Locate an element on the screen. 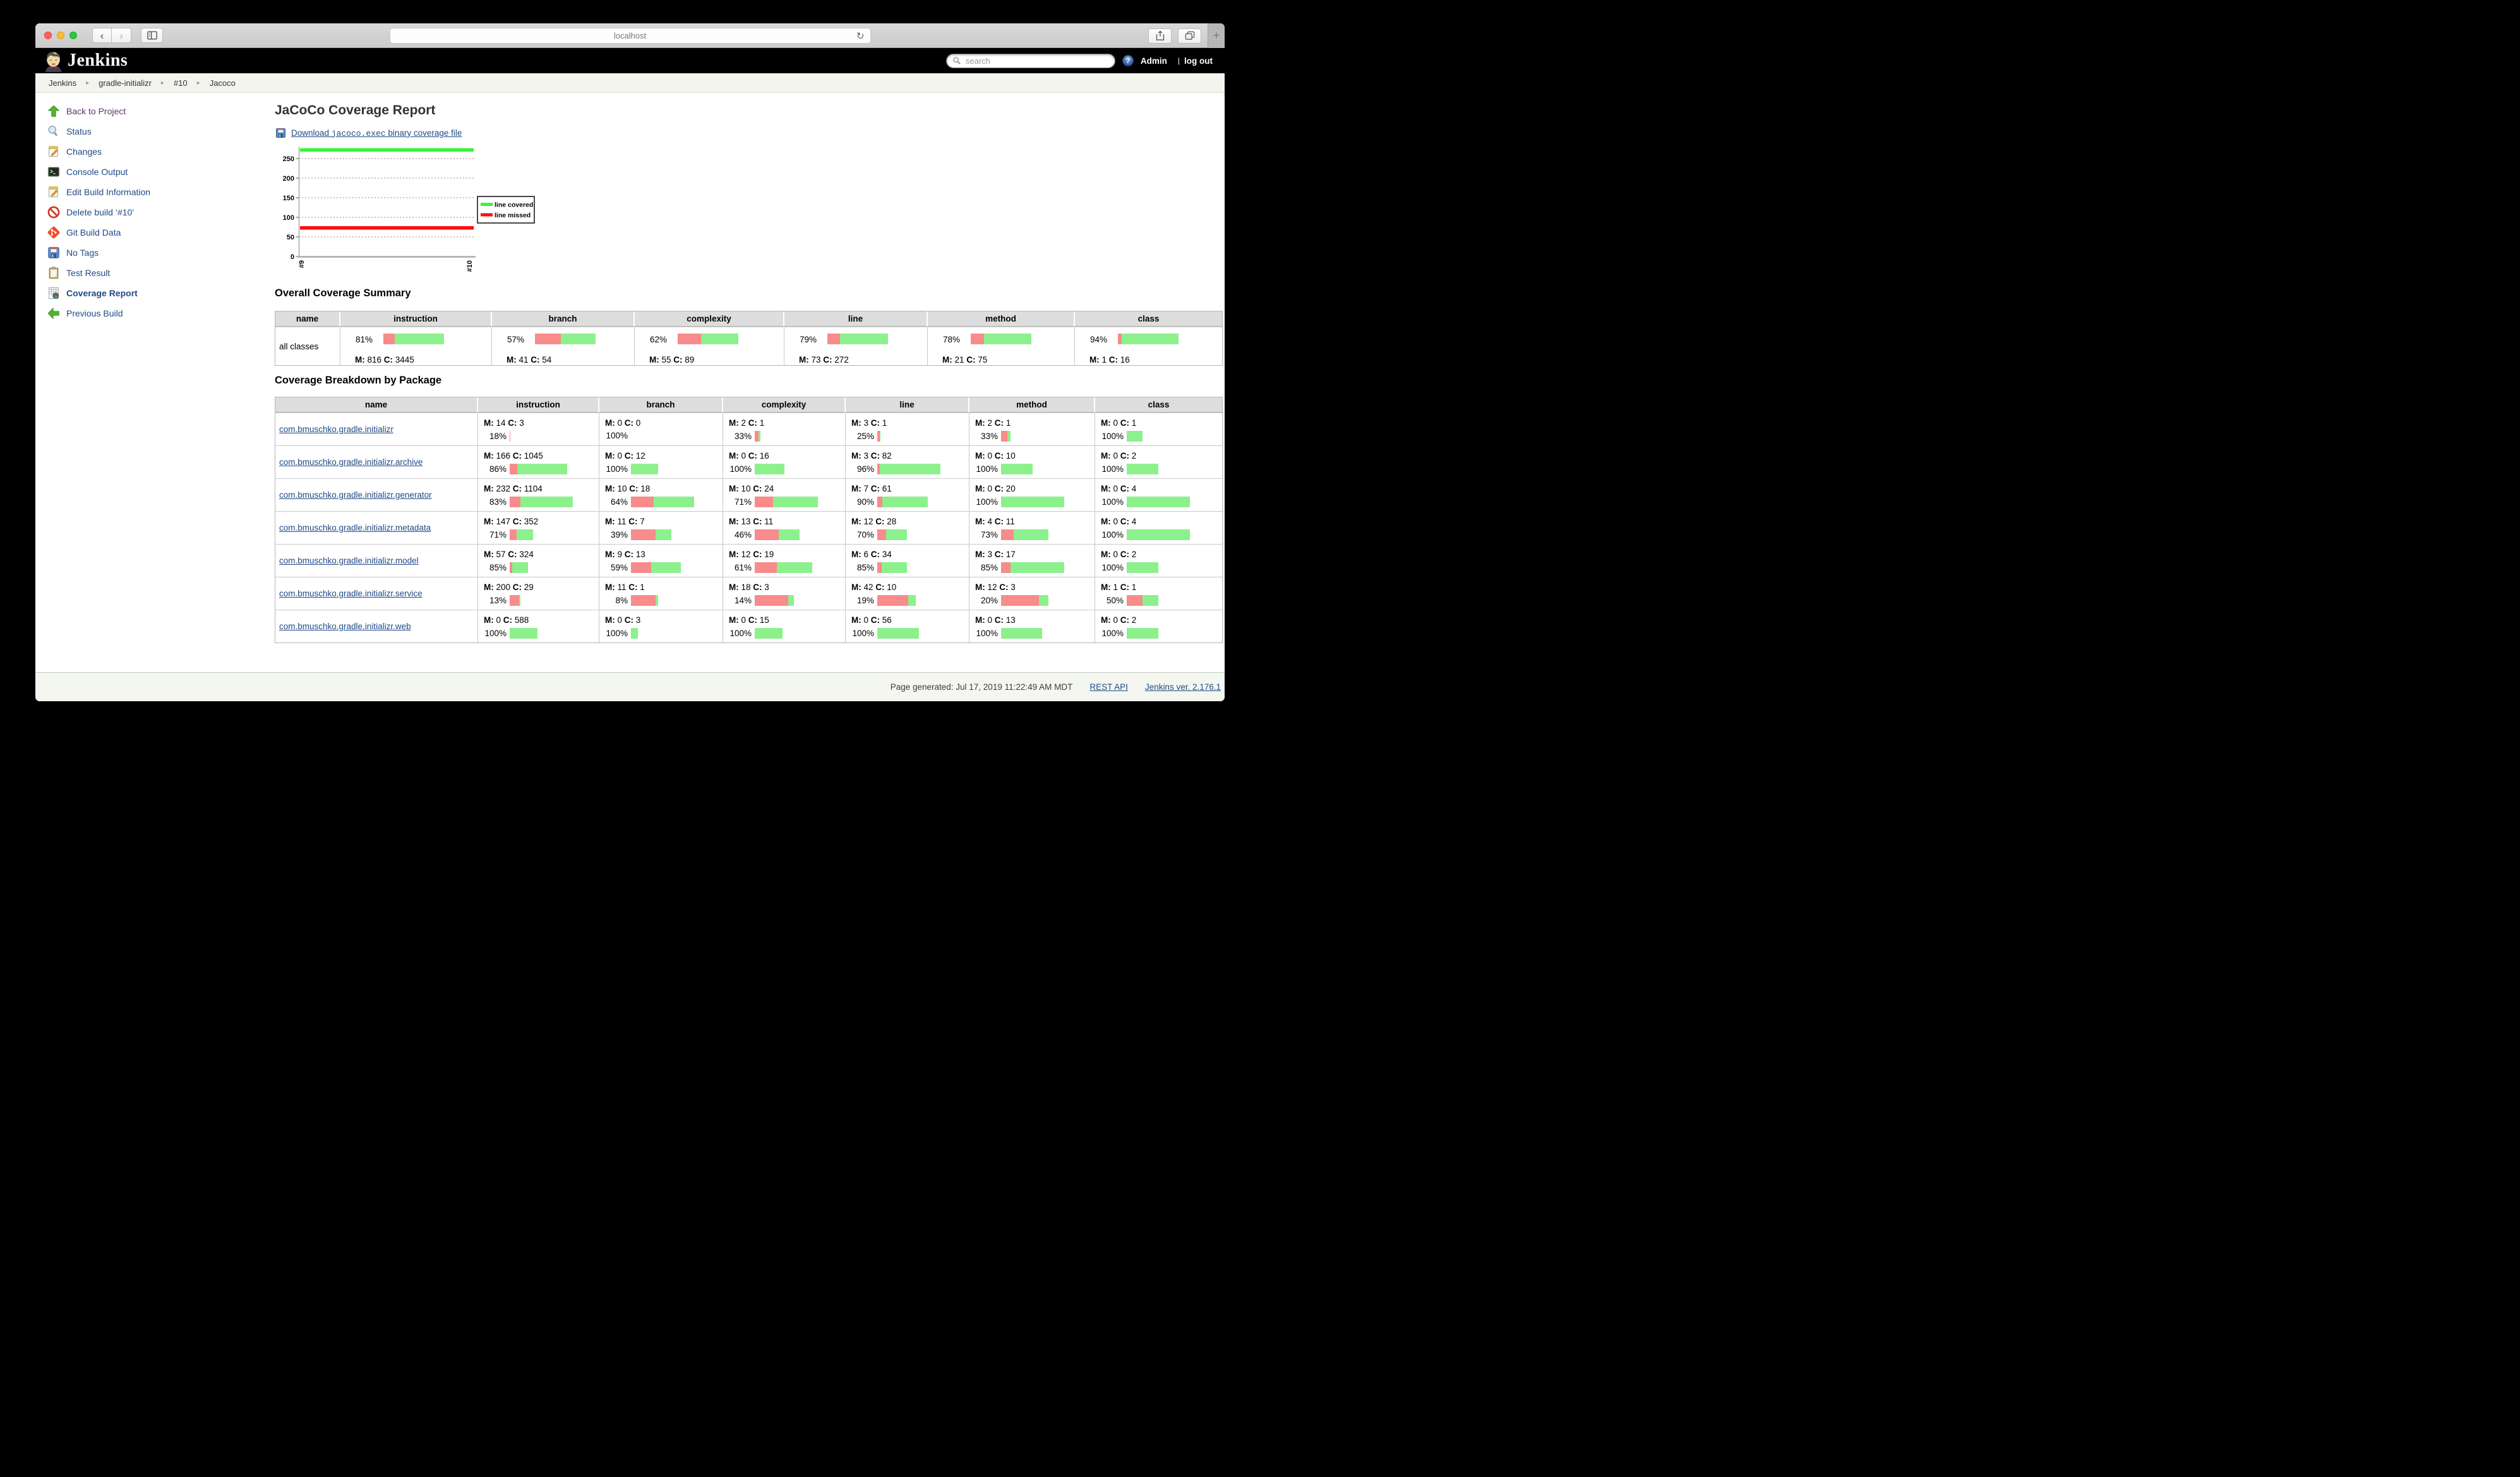 This screenshot has width=2520, height=1477. close-window-button is located at coordinates (48, 35).